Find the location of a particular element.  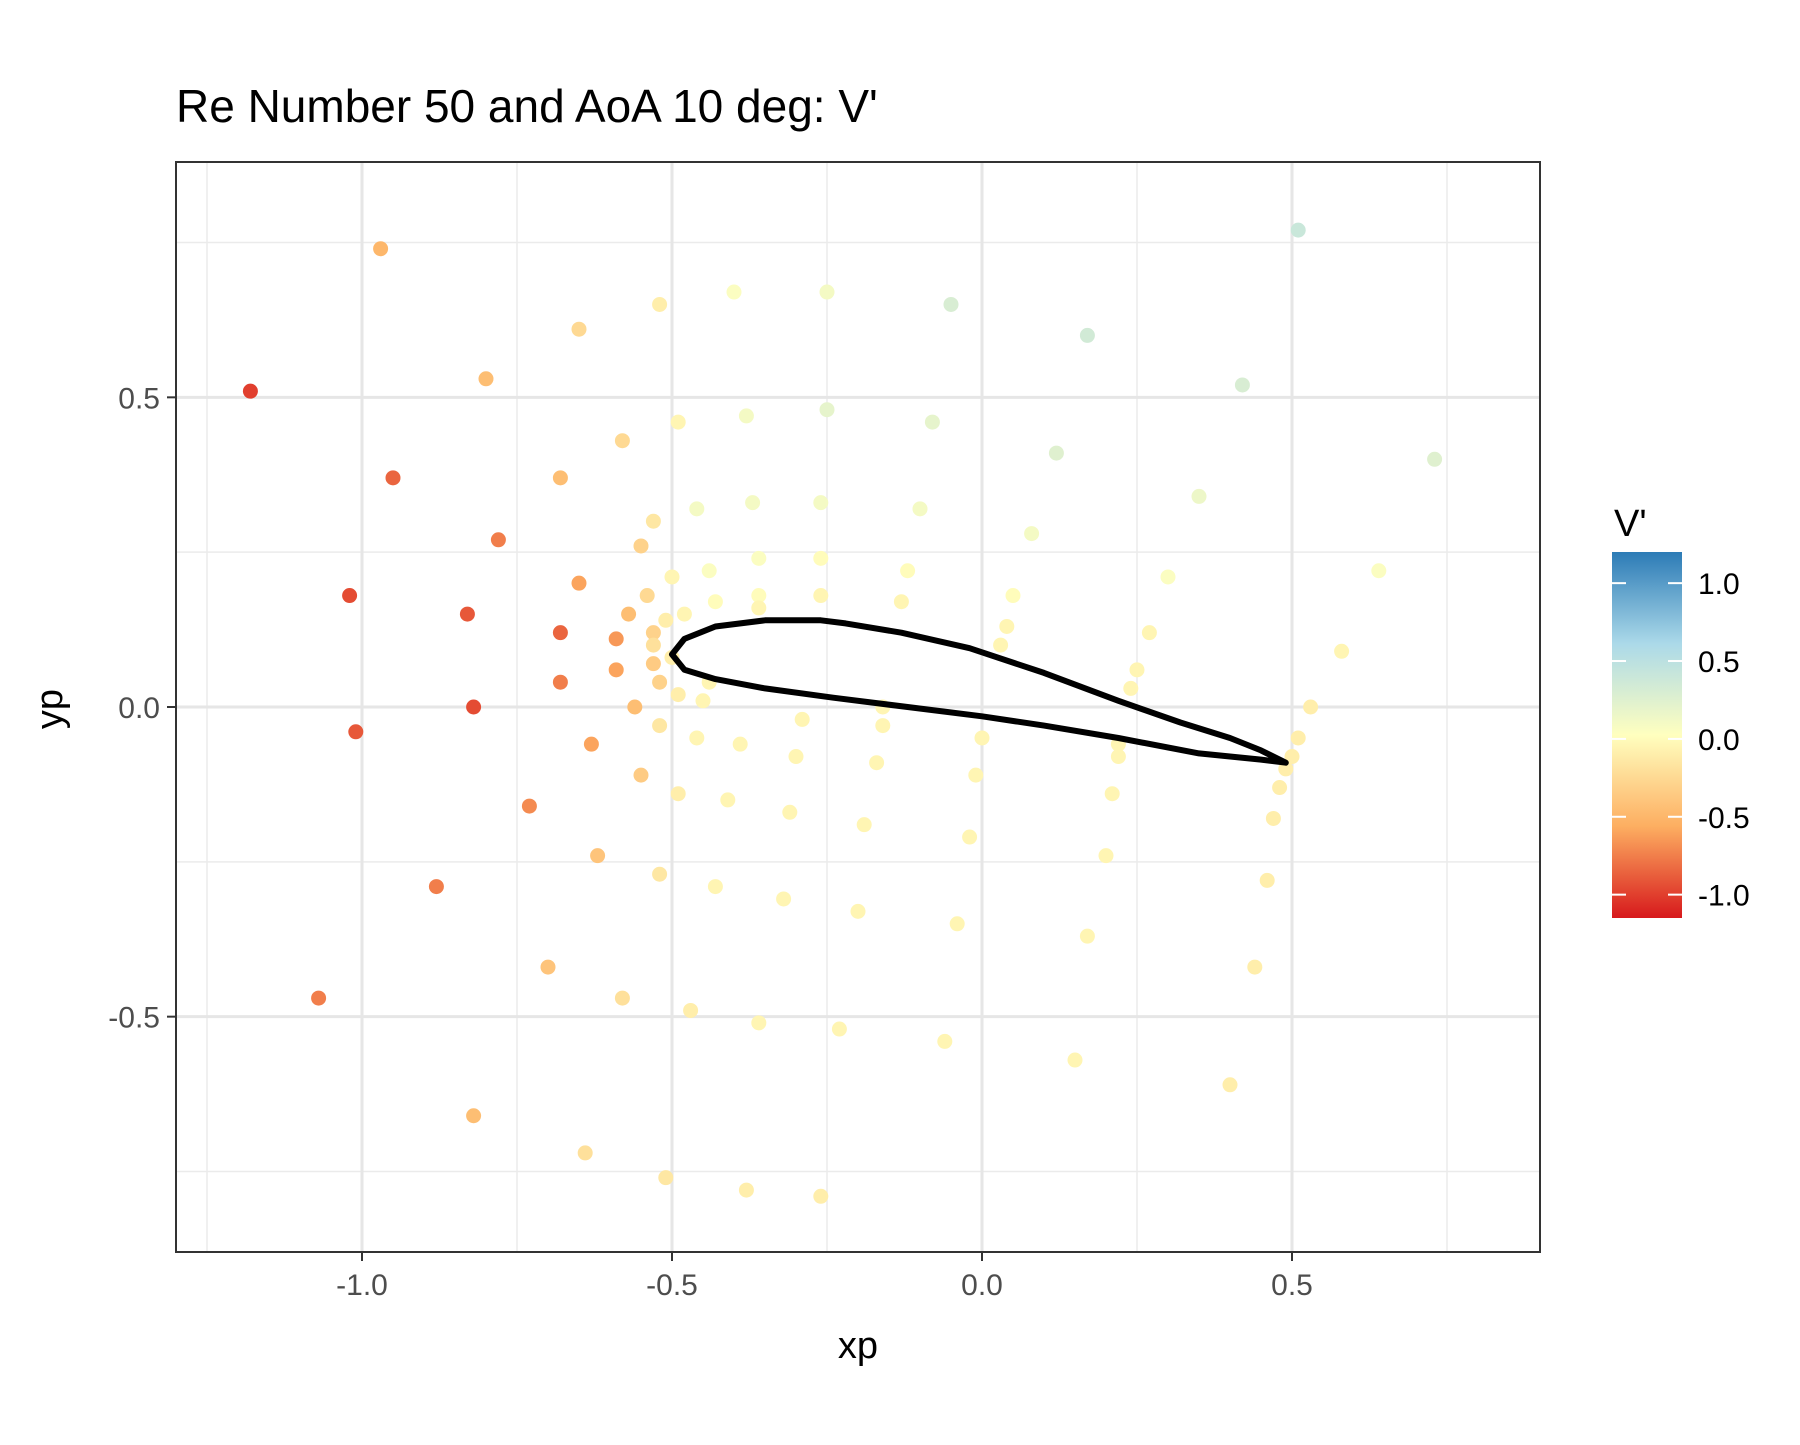

chart-title: Re Number 50 and AoA 10 deg: V' is located at coordinates (527, 106).